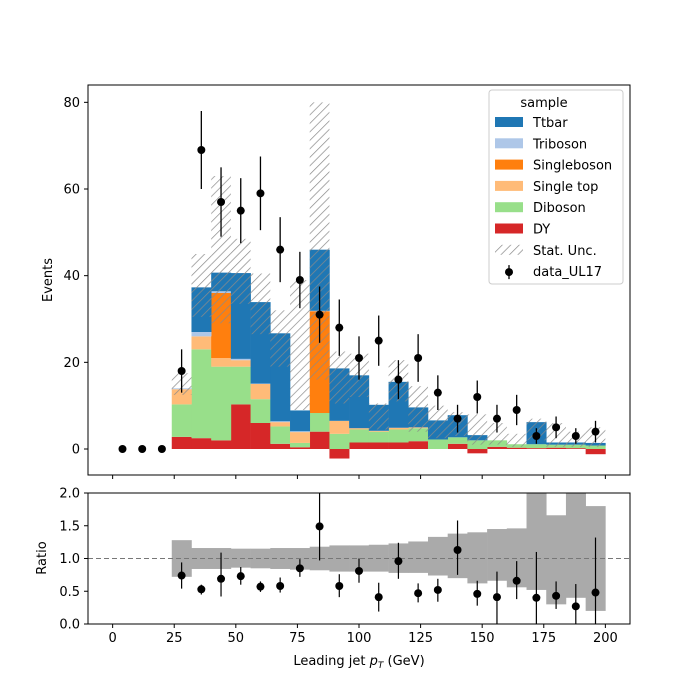 This screenshot has height=700, width=700. Describe the element at coordinates (112, 638) in the screenshot. I see `x-tick-label: 0` at that location.